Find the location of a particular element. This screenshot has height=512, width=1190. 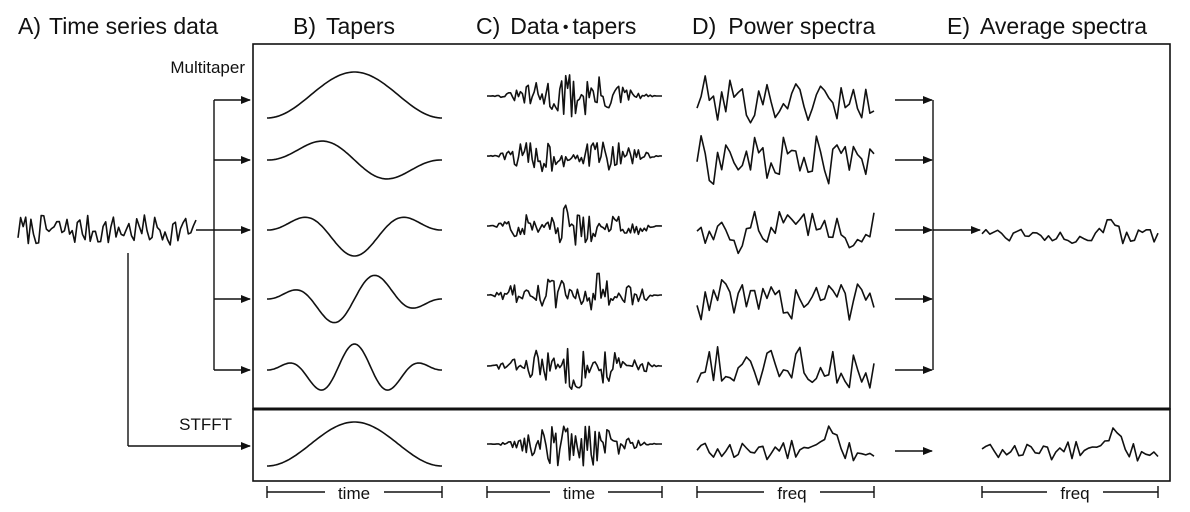

axis-time-data: time is located at coordinates (574, 493).